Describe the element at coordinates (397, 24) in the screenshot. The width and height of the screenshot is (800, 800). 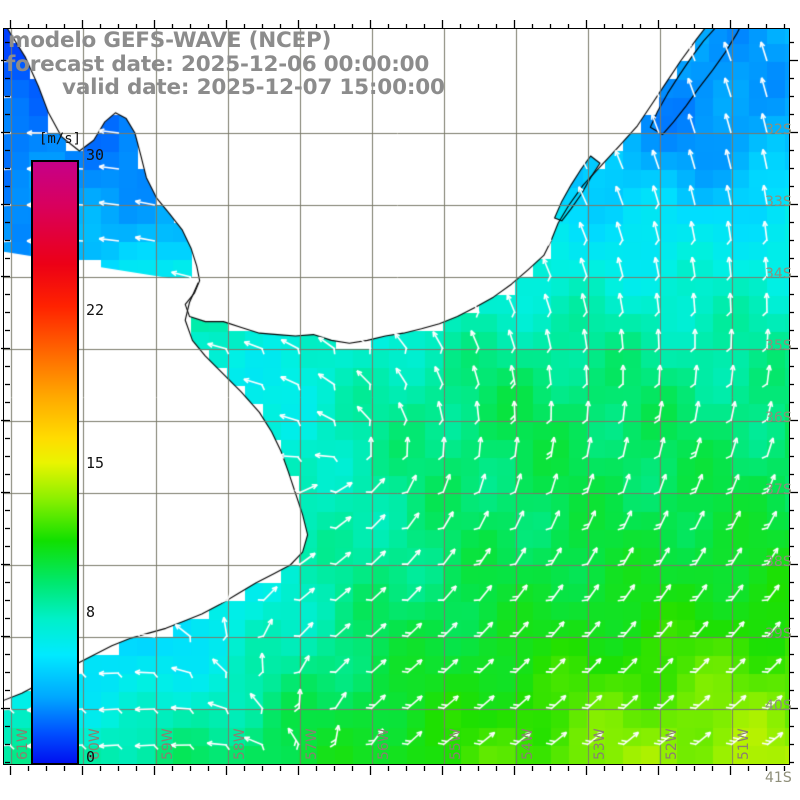
I see `top-axis-ticks` at that location.